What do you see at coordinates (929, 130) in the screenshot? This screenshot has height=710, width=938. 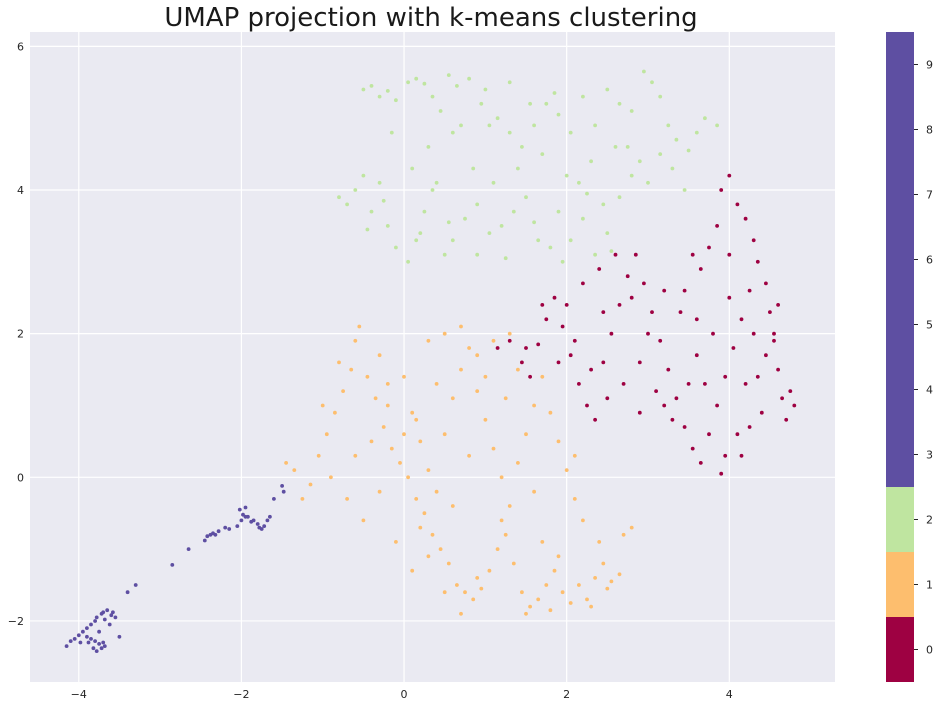 I see `colorbar-tick-label: 8` at bounding box center [929, 130].